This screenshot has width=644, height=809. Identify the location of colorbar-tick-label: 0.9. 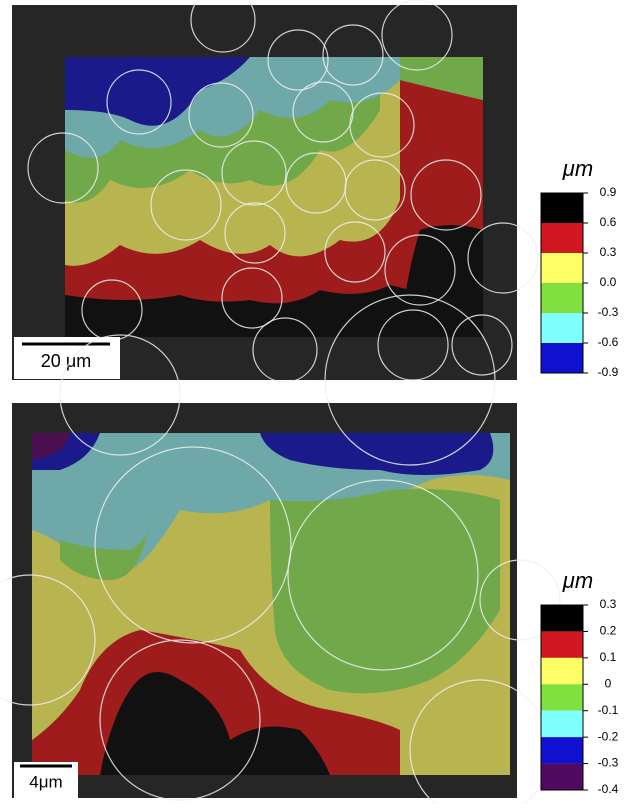
(608, 192).